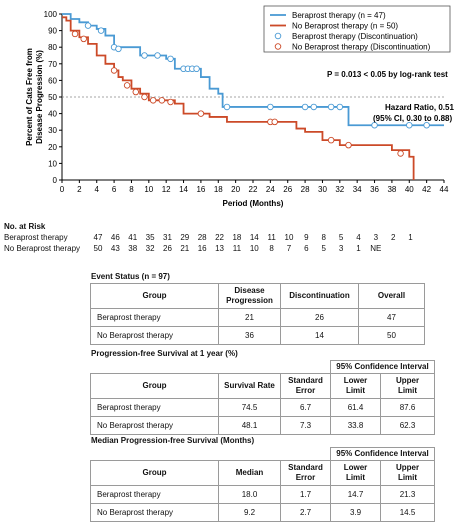 The height and width of the screenshot is (524, 474). I want to click on group-cell: Beraprost therapy, so click(154, 494).